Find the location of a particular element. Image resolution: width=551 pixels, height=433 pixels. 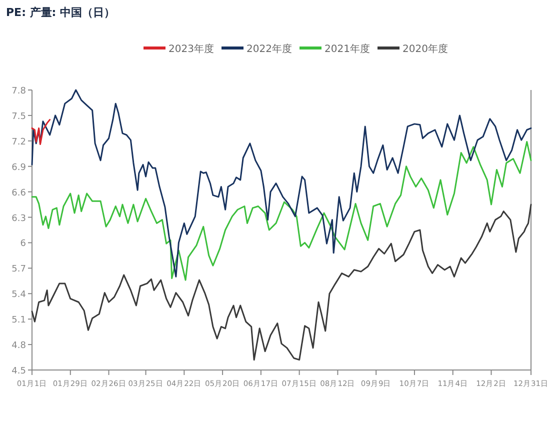

y-tick-label: 4.5 is located at coordinates (19, 371).